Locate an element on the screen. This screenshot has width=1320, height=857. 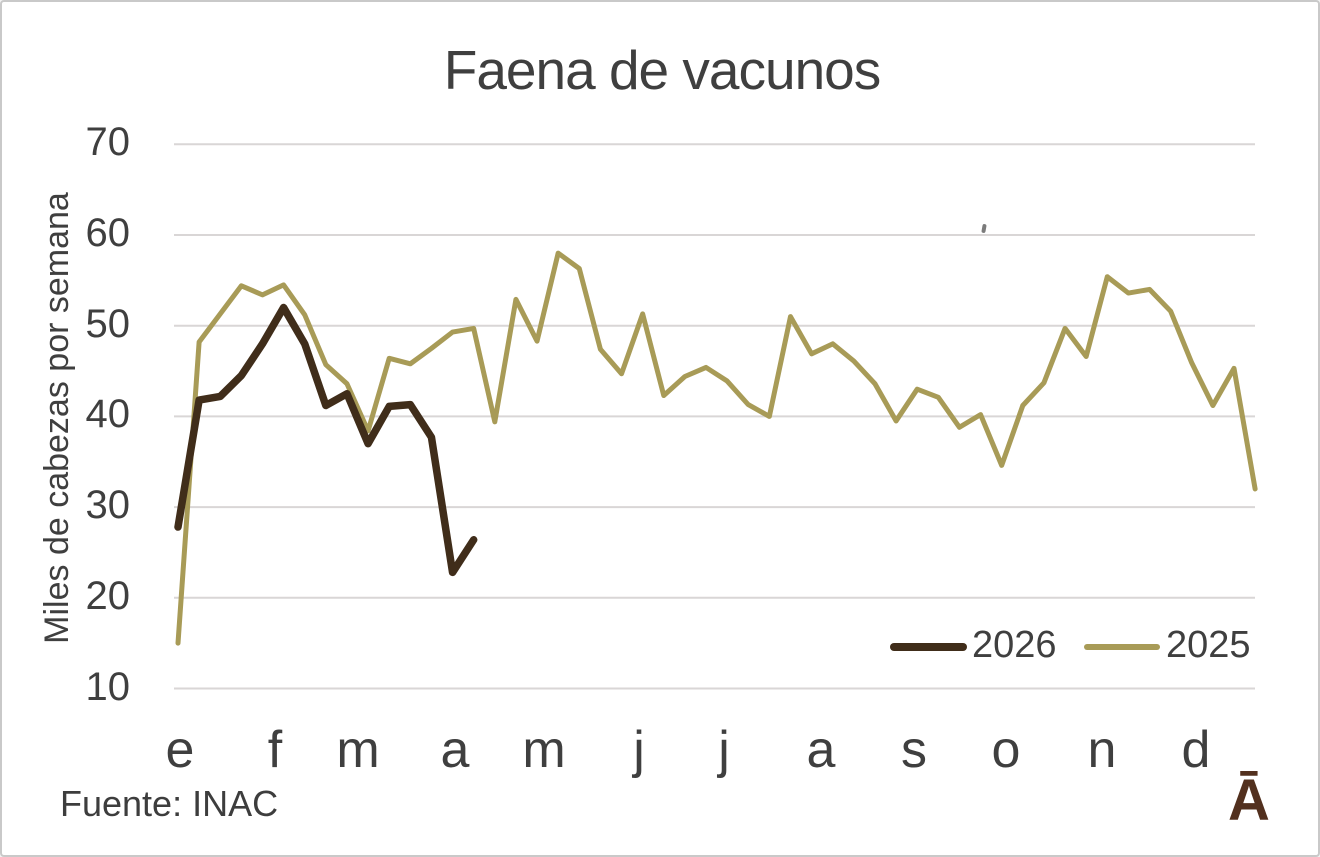
source-note: Fuente: INAC is located at coordinates (169, 803).